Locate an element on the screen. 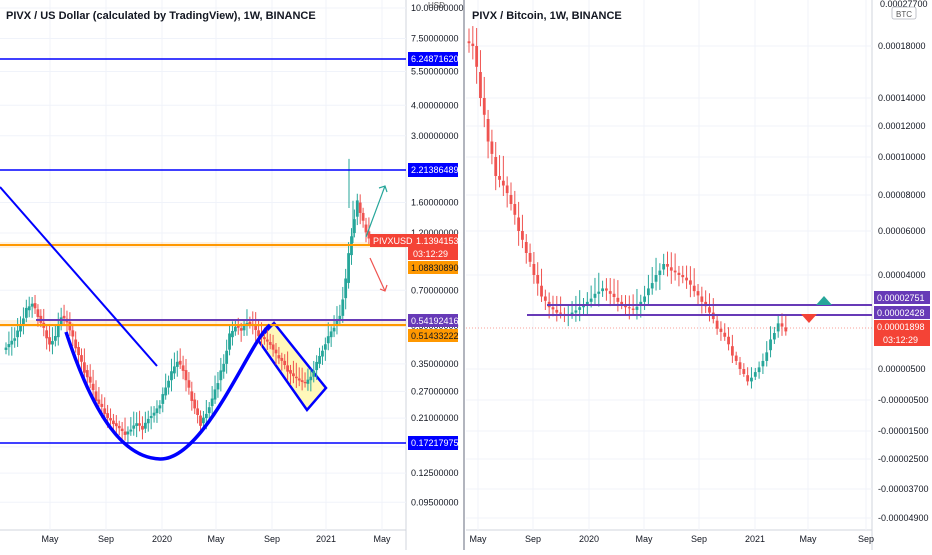 The width and height of the screenshot is (932, 555). bull-arrow-shaft is located at coordinates (375, 211).